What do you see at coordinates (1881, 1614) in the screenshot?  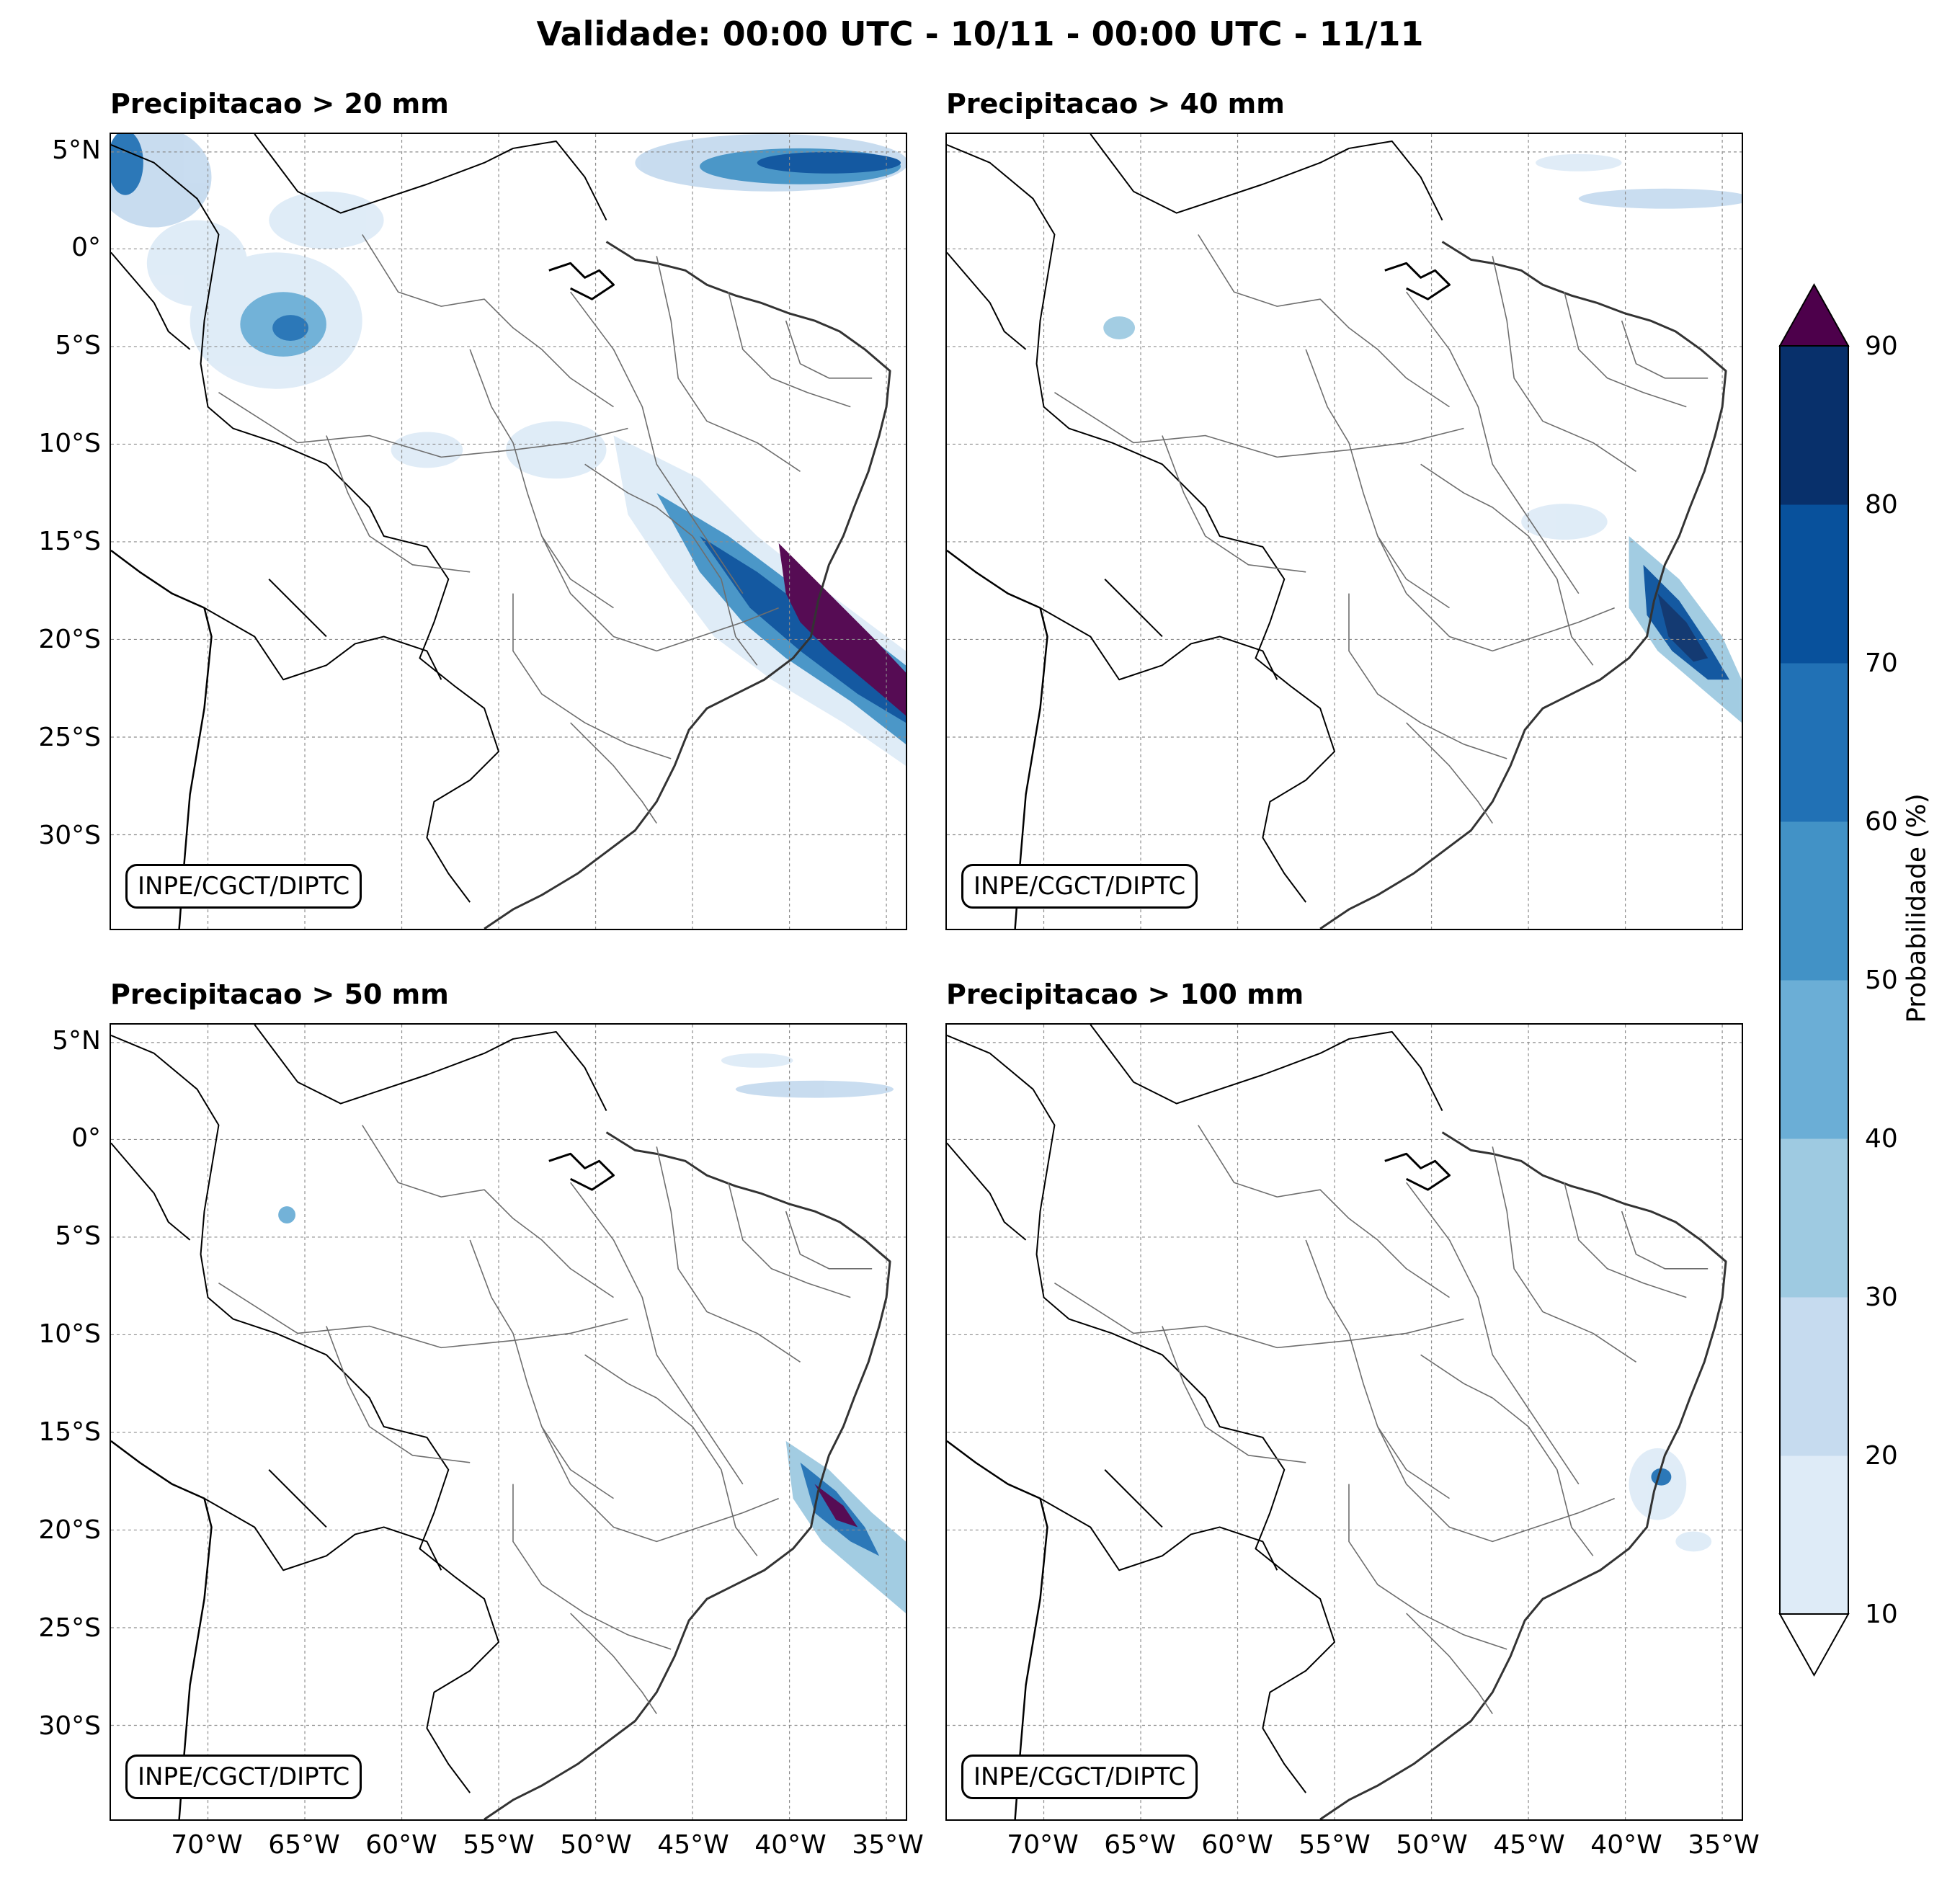 I see `colorbar-tick: 10` at bounding box center [1881, 1614].